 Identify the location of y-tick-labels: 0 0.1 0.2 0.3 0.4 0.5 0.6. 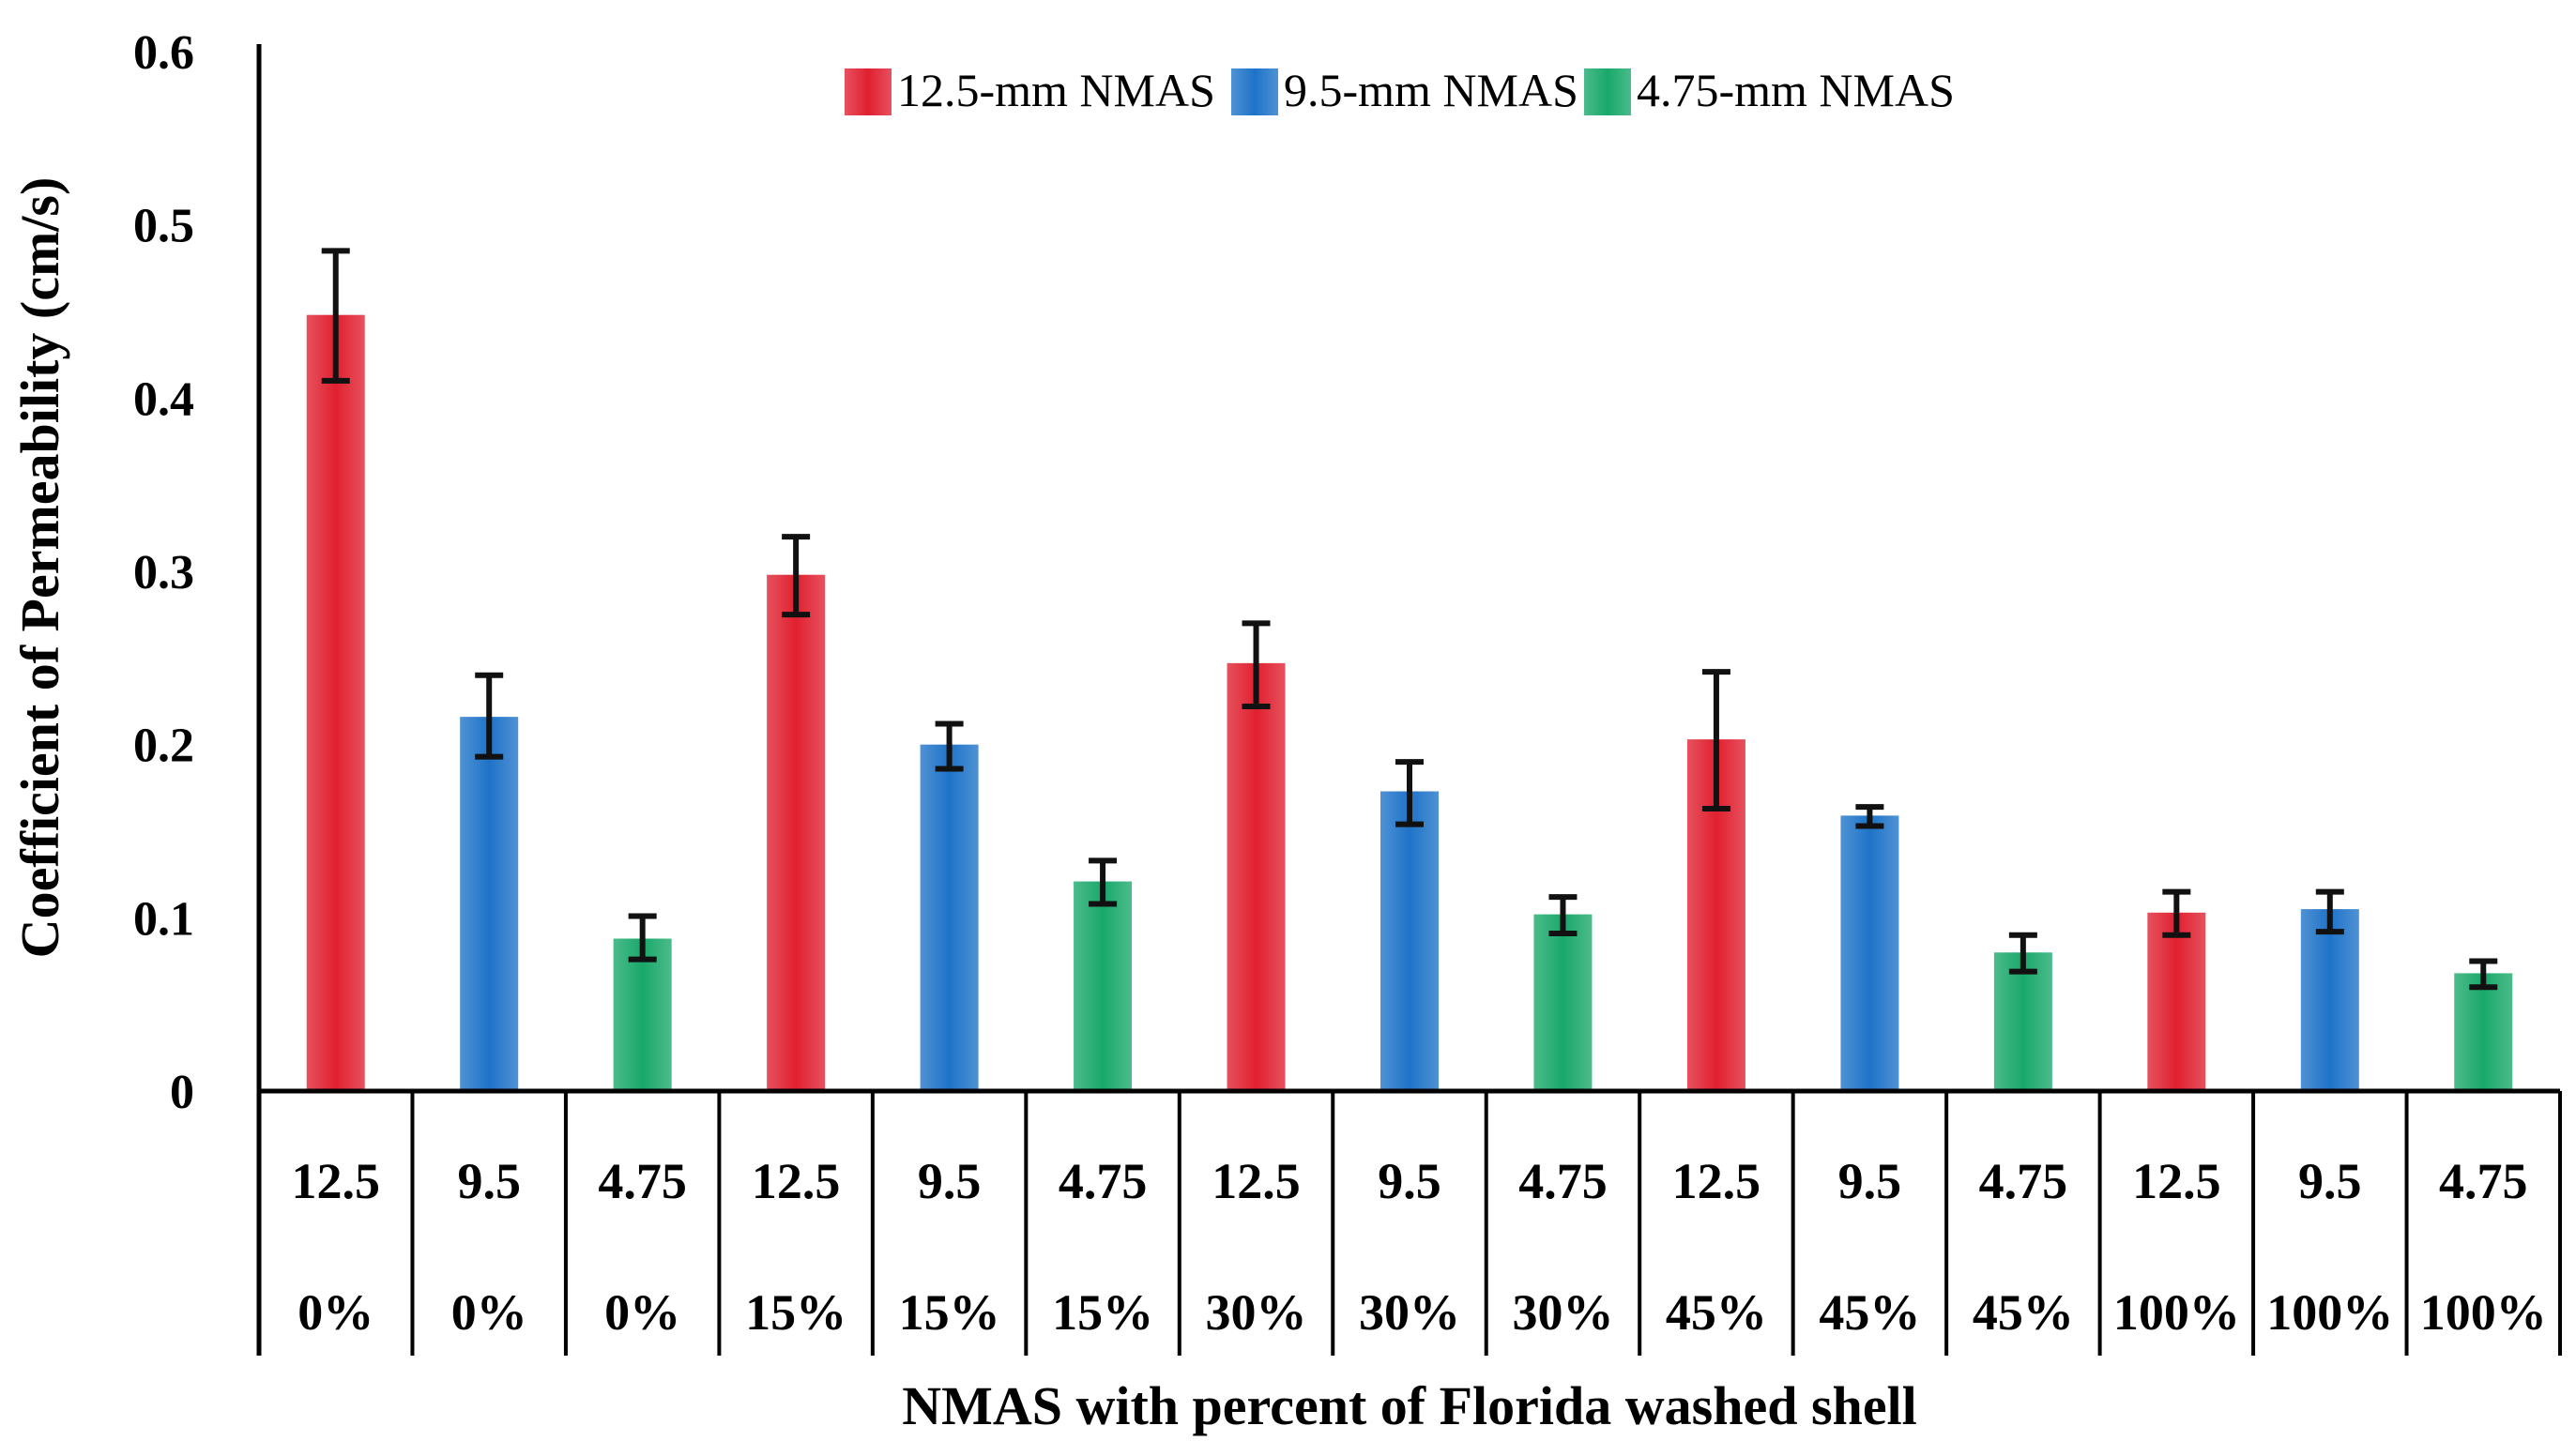
(163, 572).